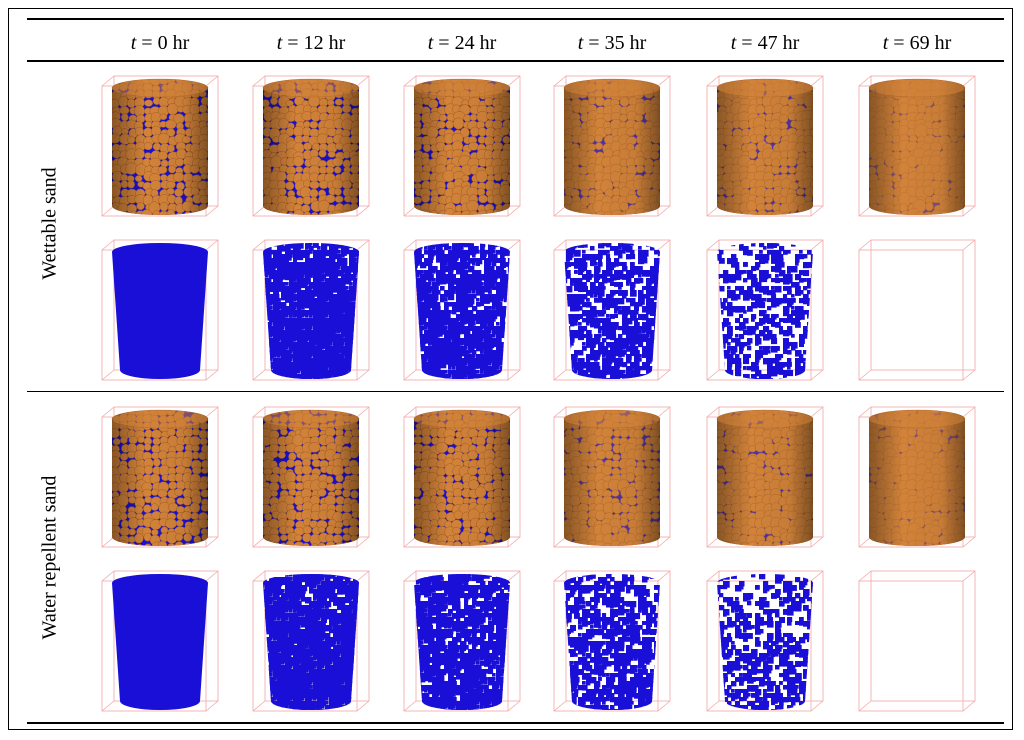 The image size is (1024, 740). Describe the element at coordinates (515, 723) in the screenshot. I see `table-bottom-rule` at that location.